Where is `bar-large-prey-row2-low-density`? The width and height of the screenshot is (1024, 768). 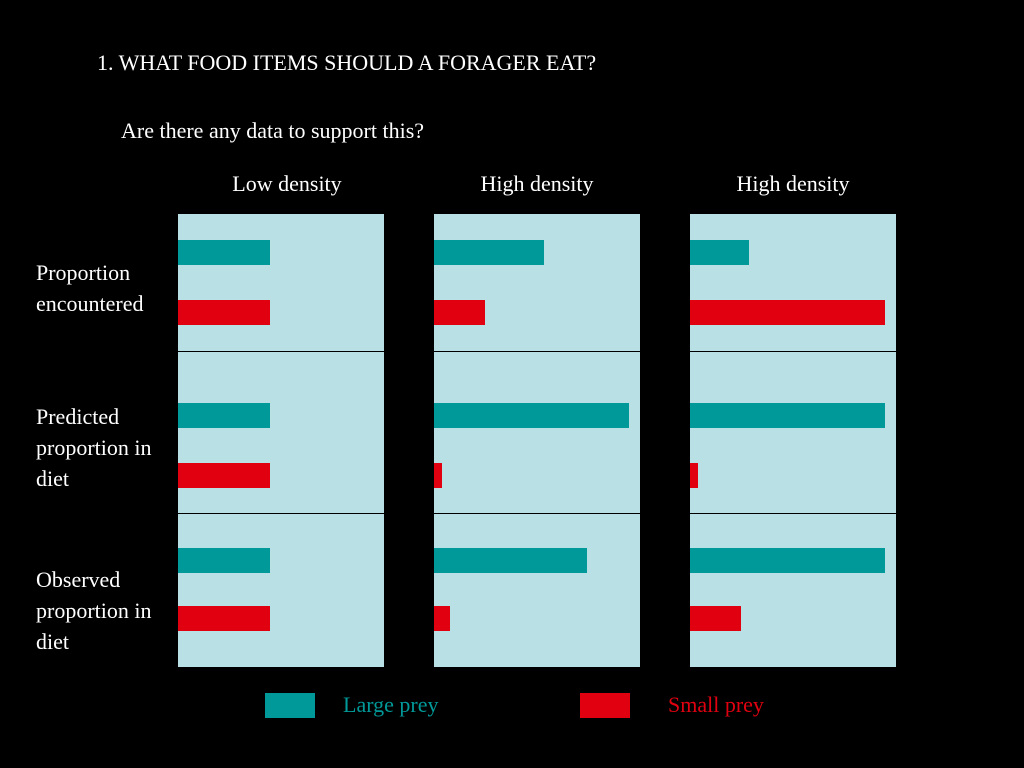
bar-large-prey-row2-low-density is located at coordinates (224, 415).